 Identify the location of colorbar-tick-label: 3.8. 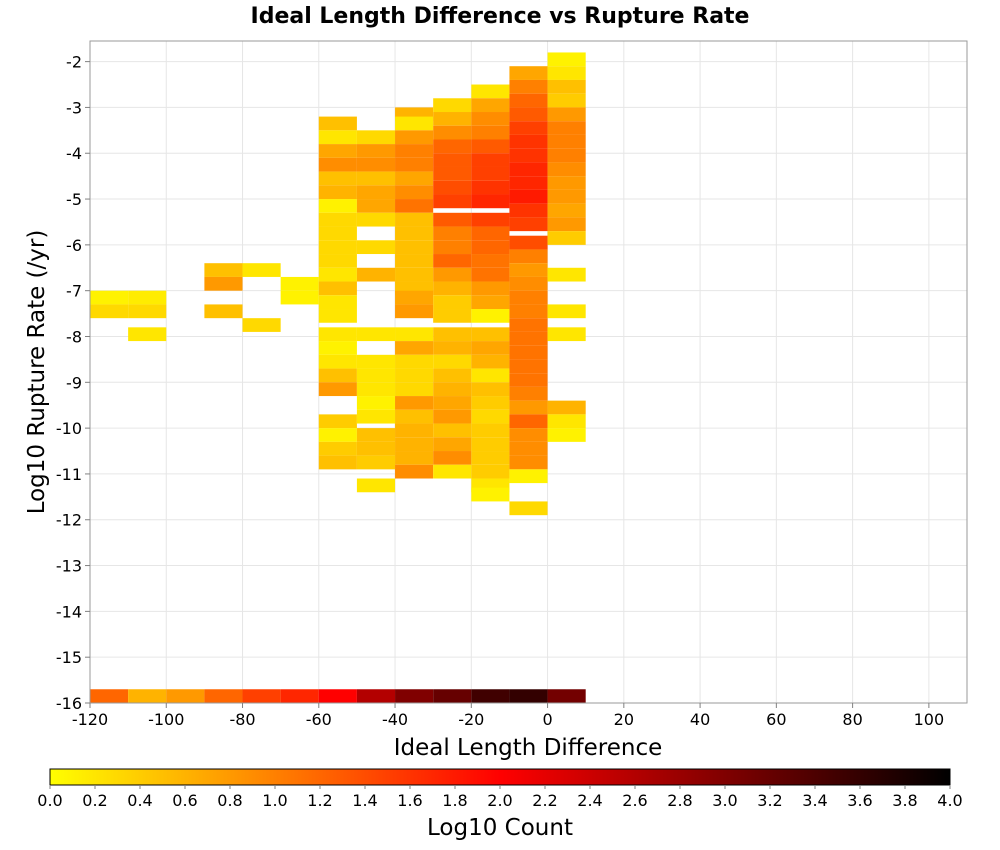
(904, 800).